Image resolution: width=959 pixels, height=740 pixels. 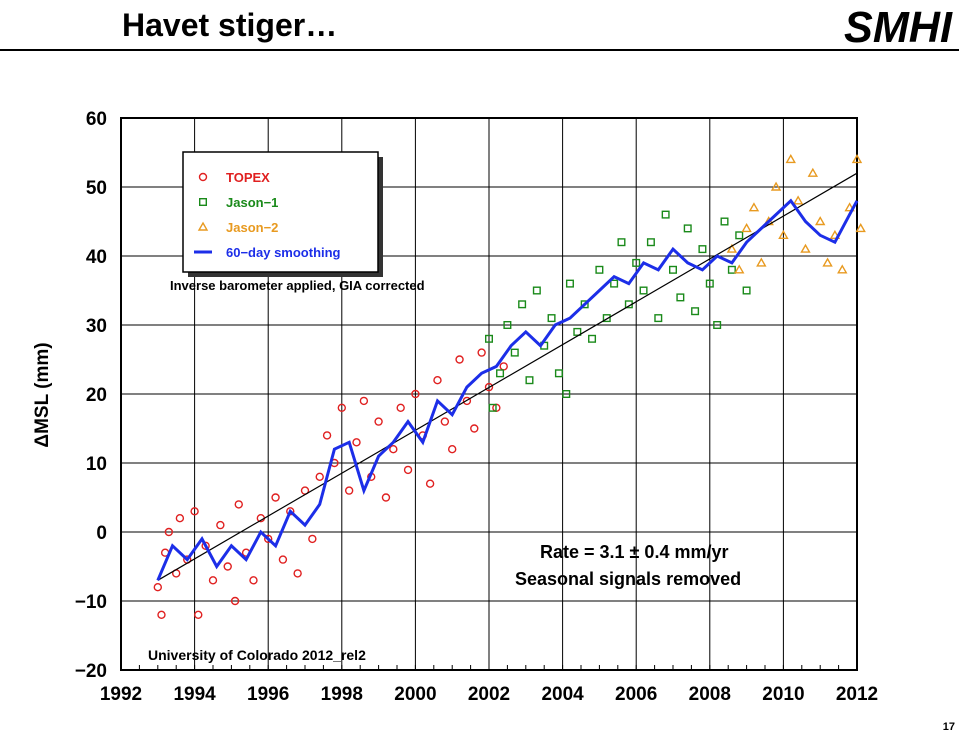 I want to click on legend-label: TOPEX, so click(x=248, y=177).